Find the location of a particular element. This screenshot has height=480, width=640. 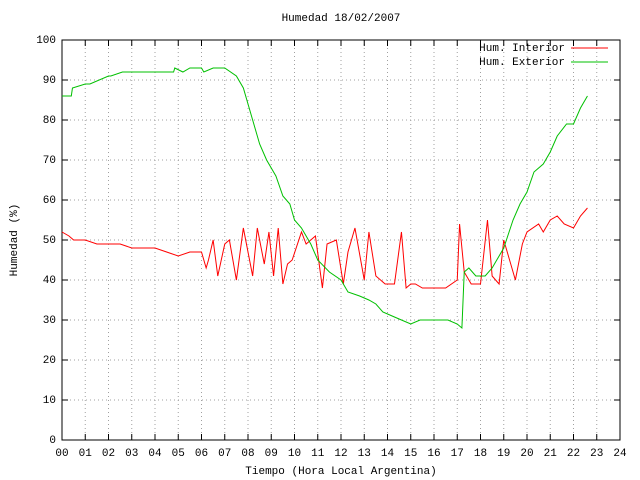

x-tick-label: 08 is located at coordinates (247, 454).